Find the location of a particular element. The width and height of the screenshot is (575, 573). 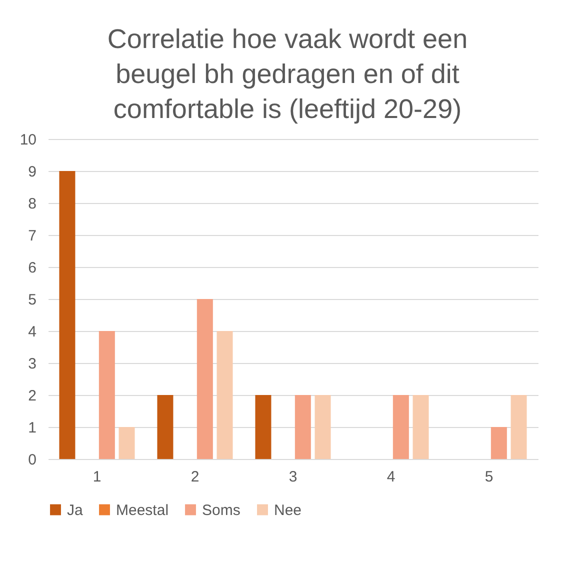

legend-label: Ja is located at coordinates (75, 511).